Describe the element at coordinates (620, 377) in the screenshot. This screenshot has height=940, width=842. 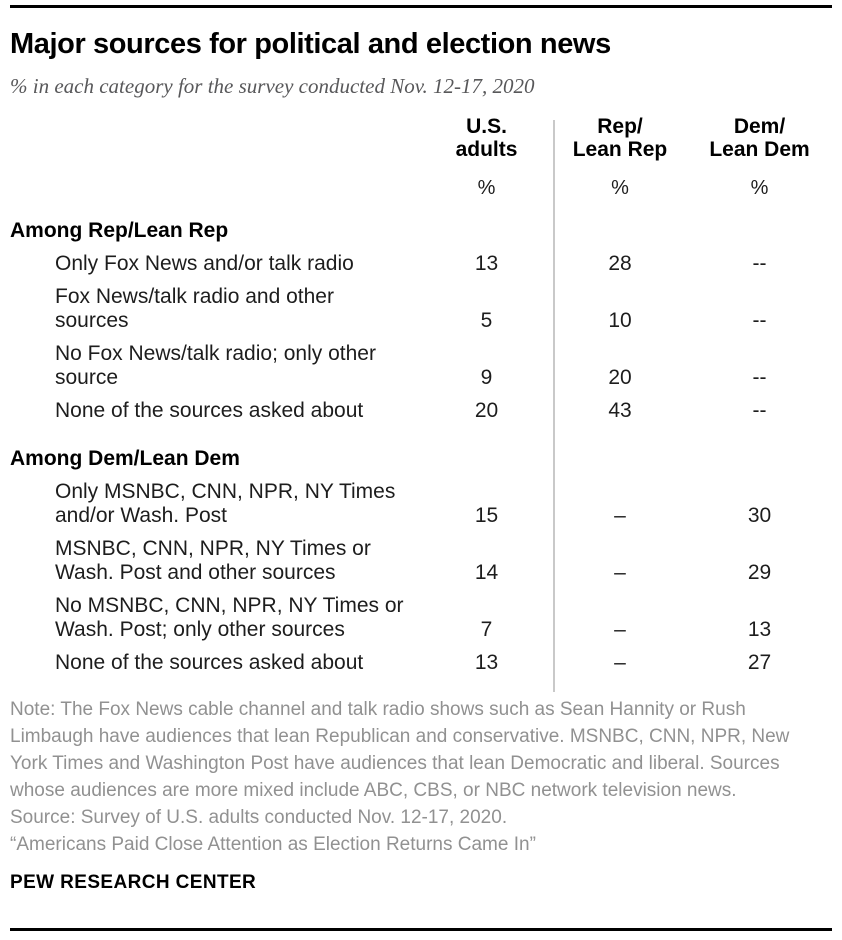
I see `cell-rep: 20` at that location.